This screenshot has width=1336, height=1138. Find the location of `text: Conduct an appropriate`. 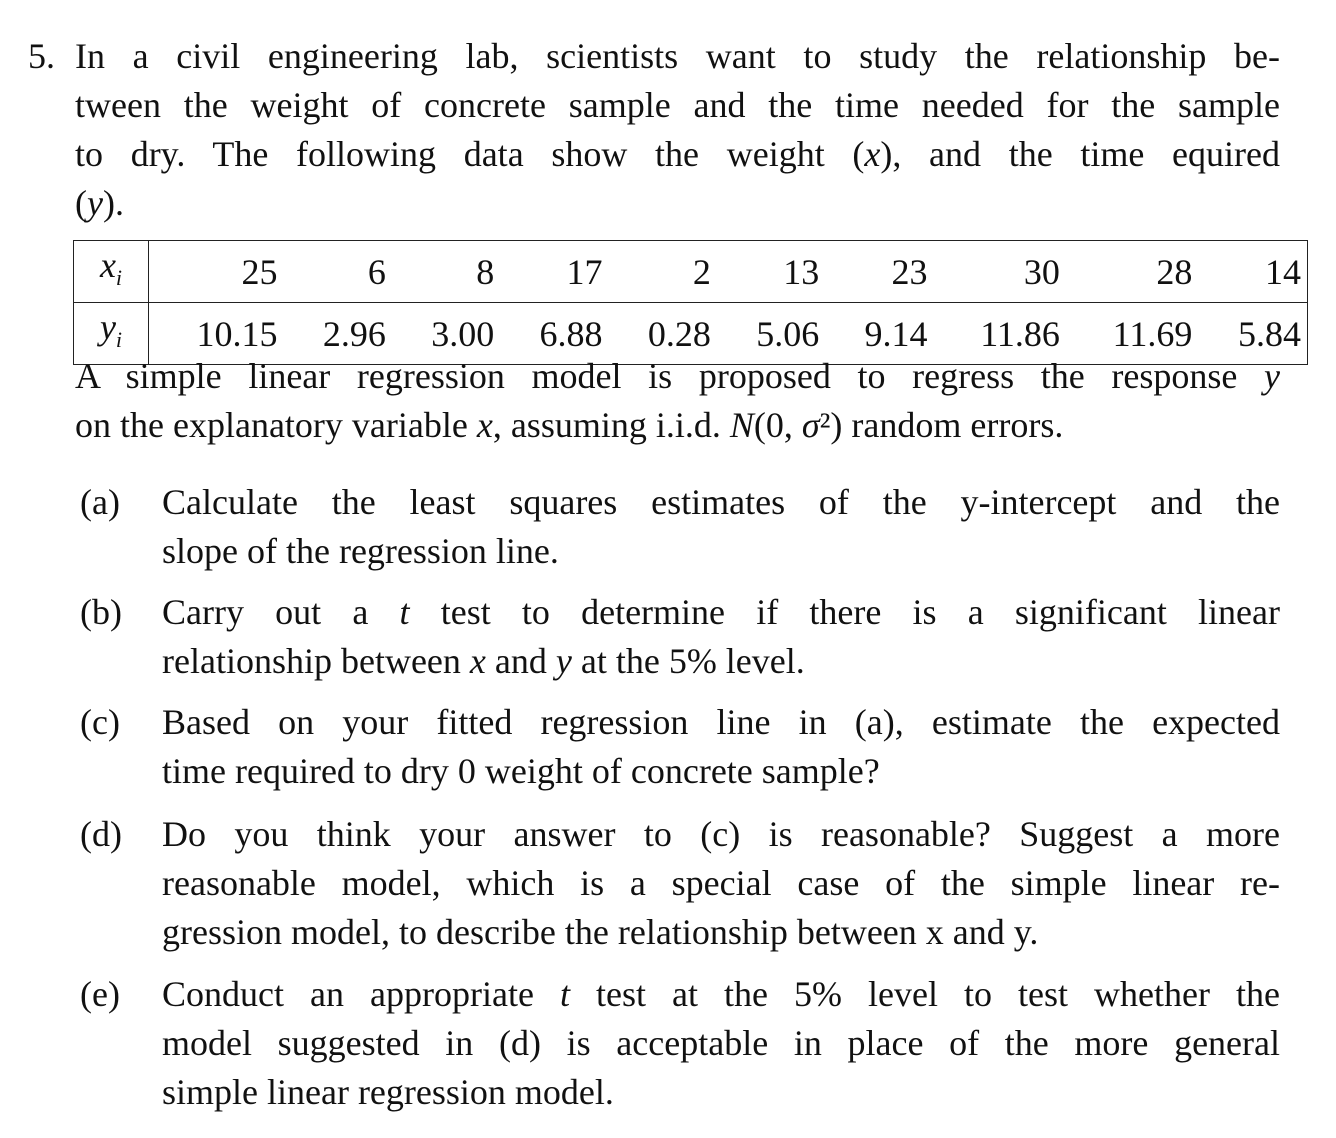

text: Conduct an appropriate is located at coordinates (361, 994).